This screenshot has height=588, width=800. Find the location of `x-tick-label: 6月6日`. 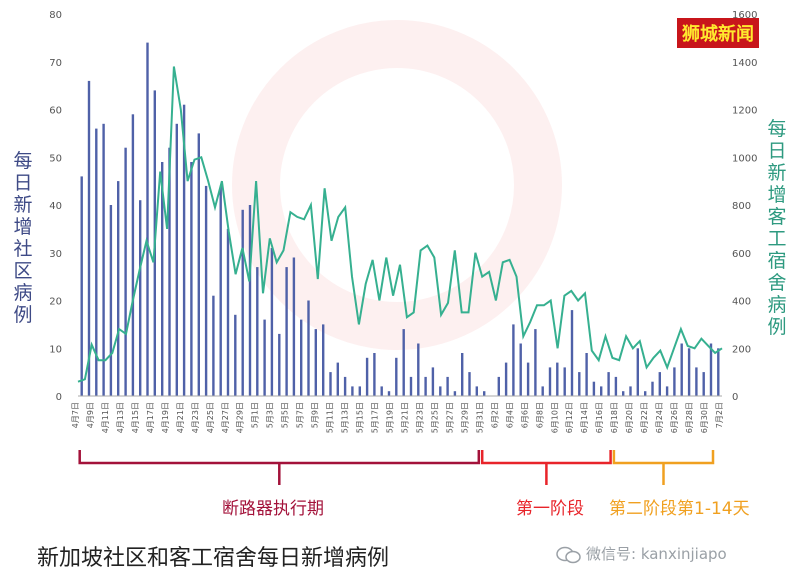

x-tick-label: 6月6日 is located at coordinates (524, 415).